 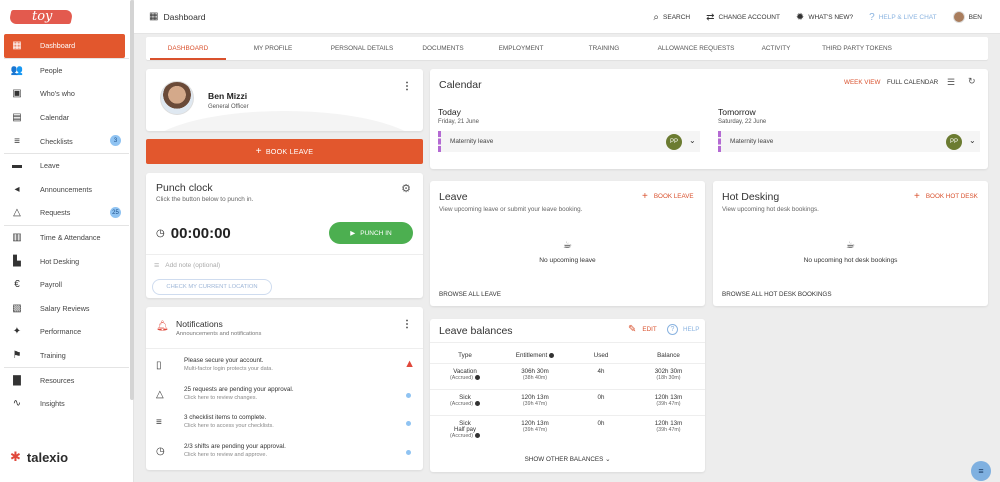 I want to click on help-button: ? HELP & LIVE CHAT, so click(x=902, y=17).